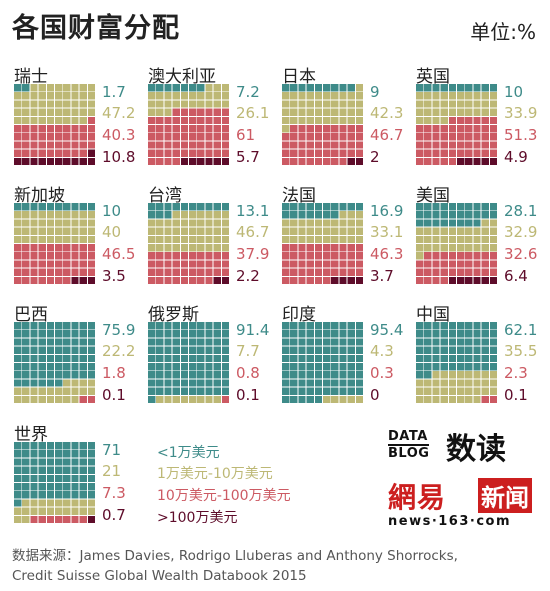 This screenshot has width=550, height=591. Describe the element at coordinates (79, 355) in the screenshot. I see `country-panel: 巴西 75.9 22.2 1.8 0.1` at that location.